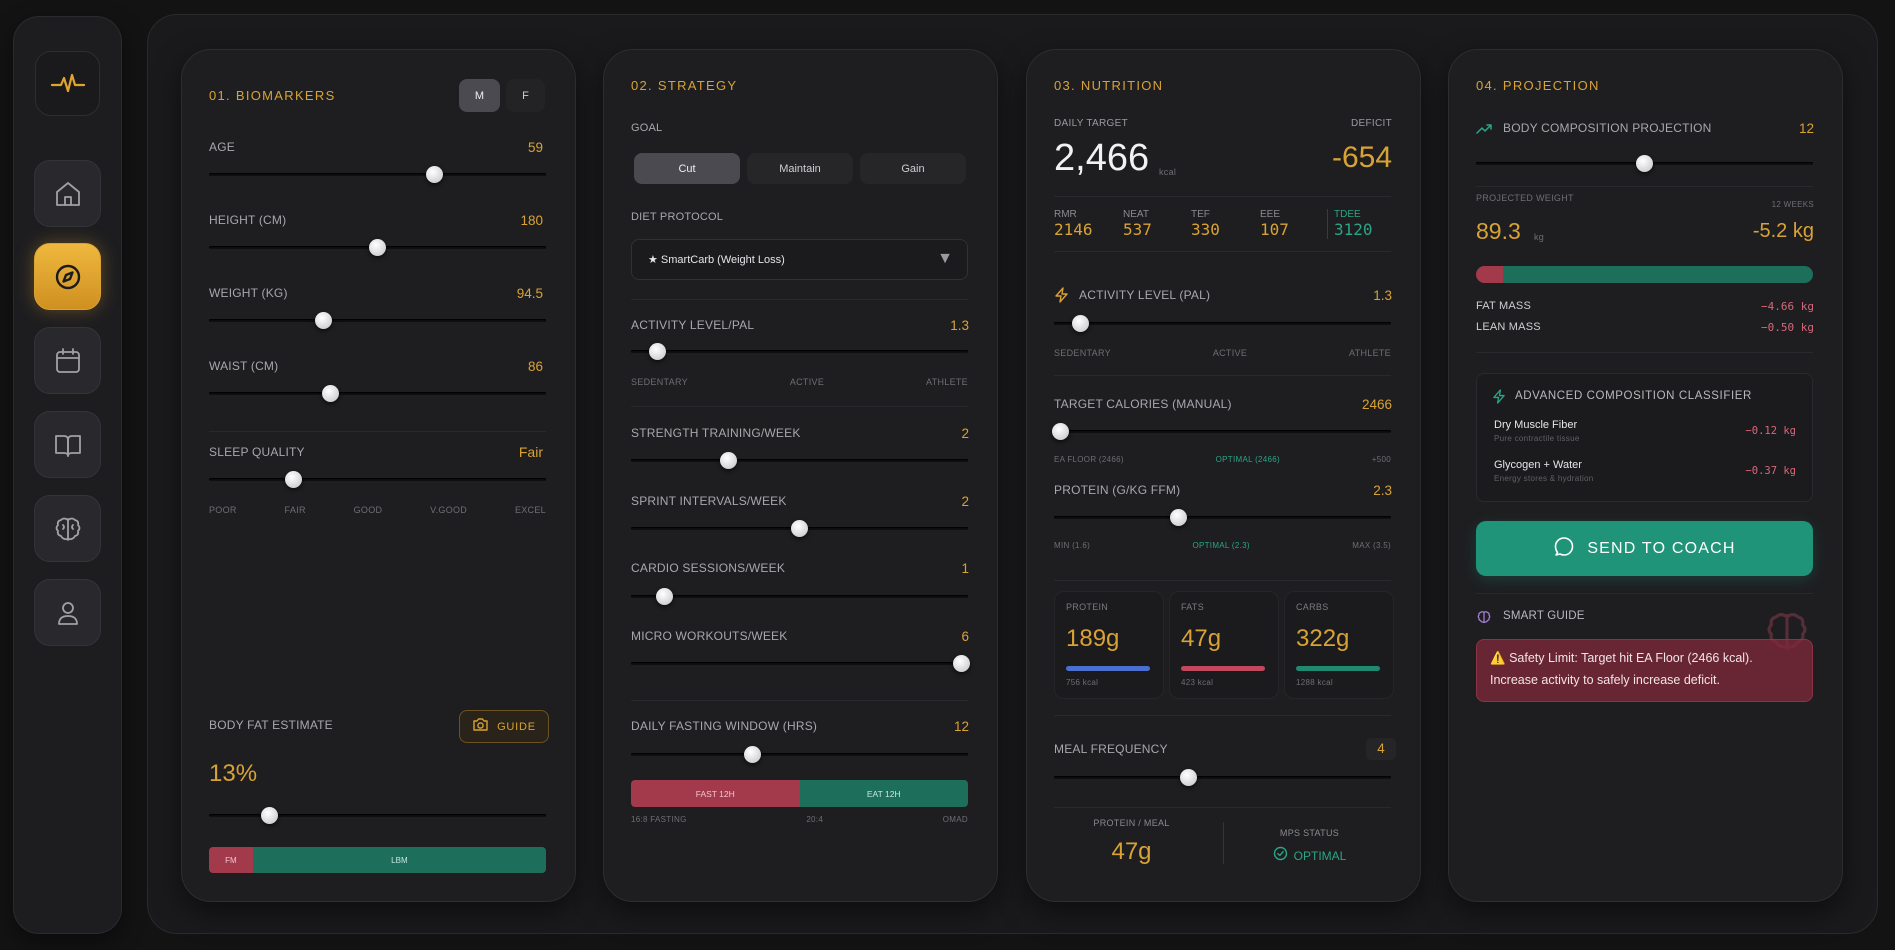  Describe the element at coordinates (67, 83) in the screenshot. I see `pulse-logo-icon` at that location.